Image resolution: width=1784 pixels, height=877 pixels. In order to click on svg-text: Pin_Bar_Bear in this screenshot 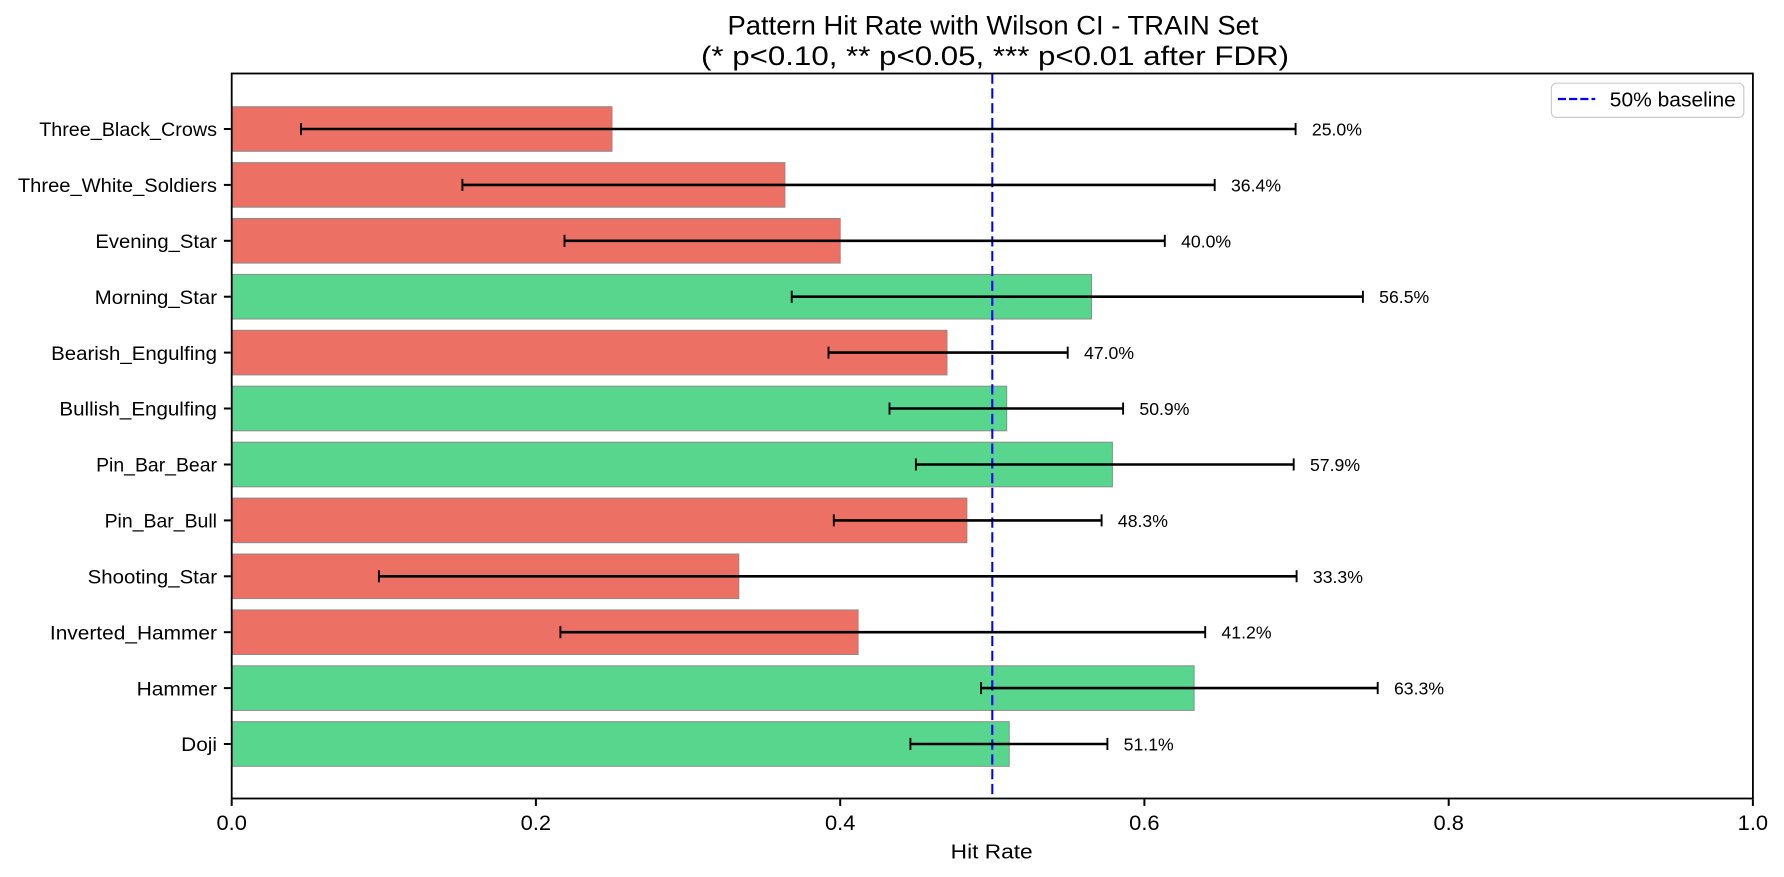, I will do `click(156, 466)`.